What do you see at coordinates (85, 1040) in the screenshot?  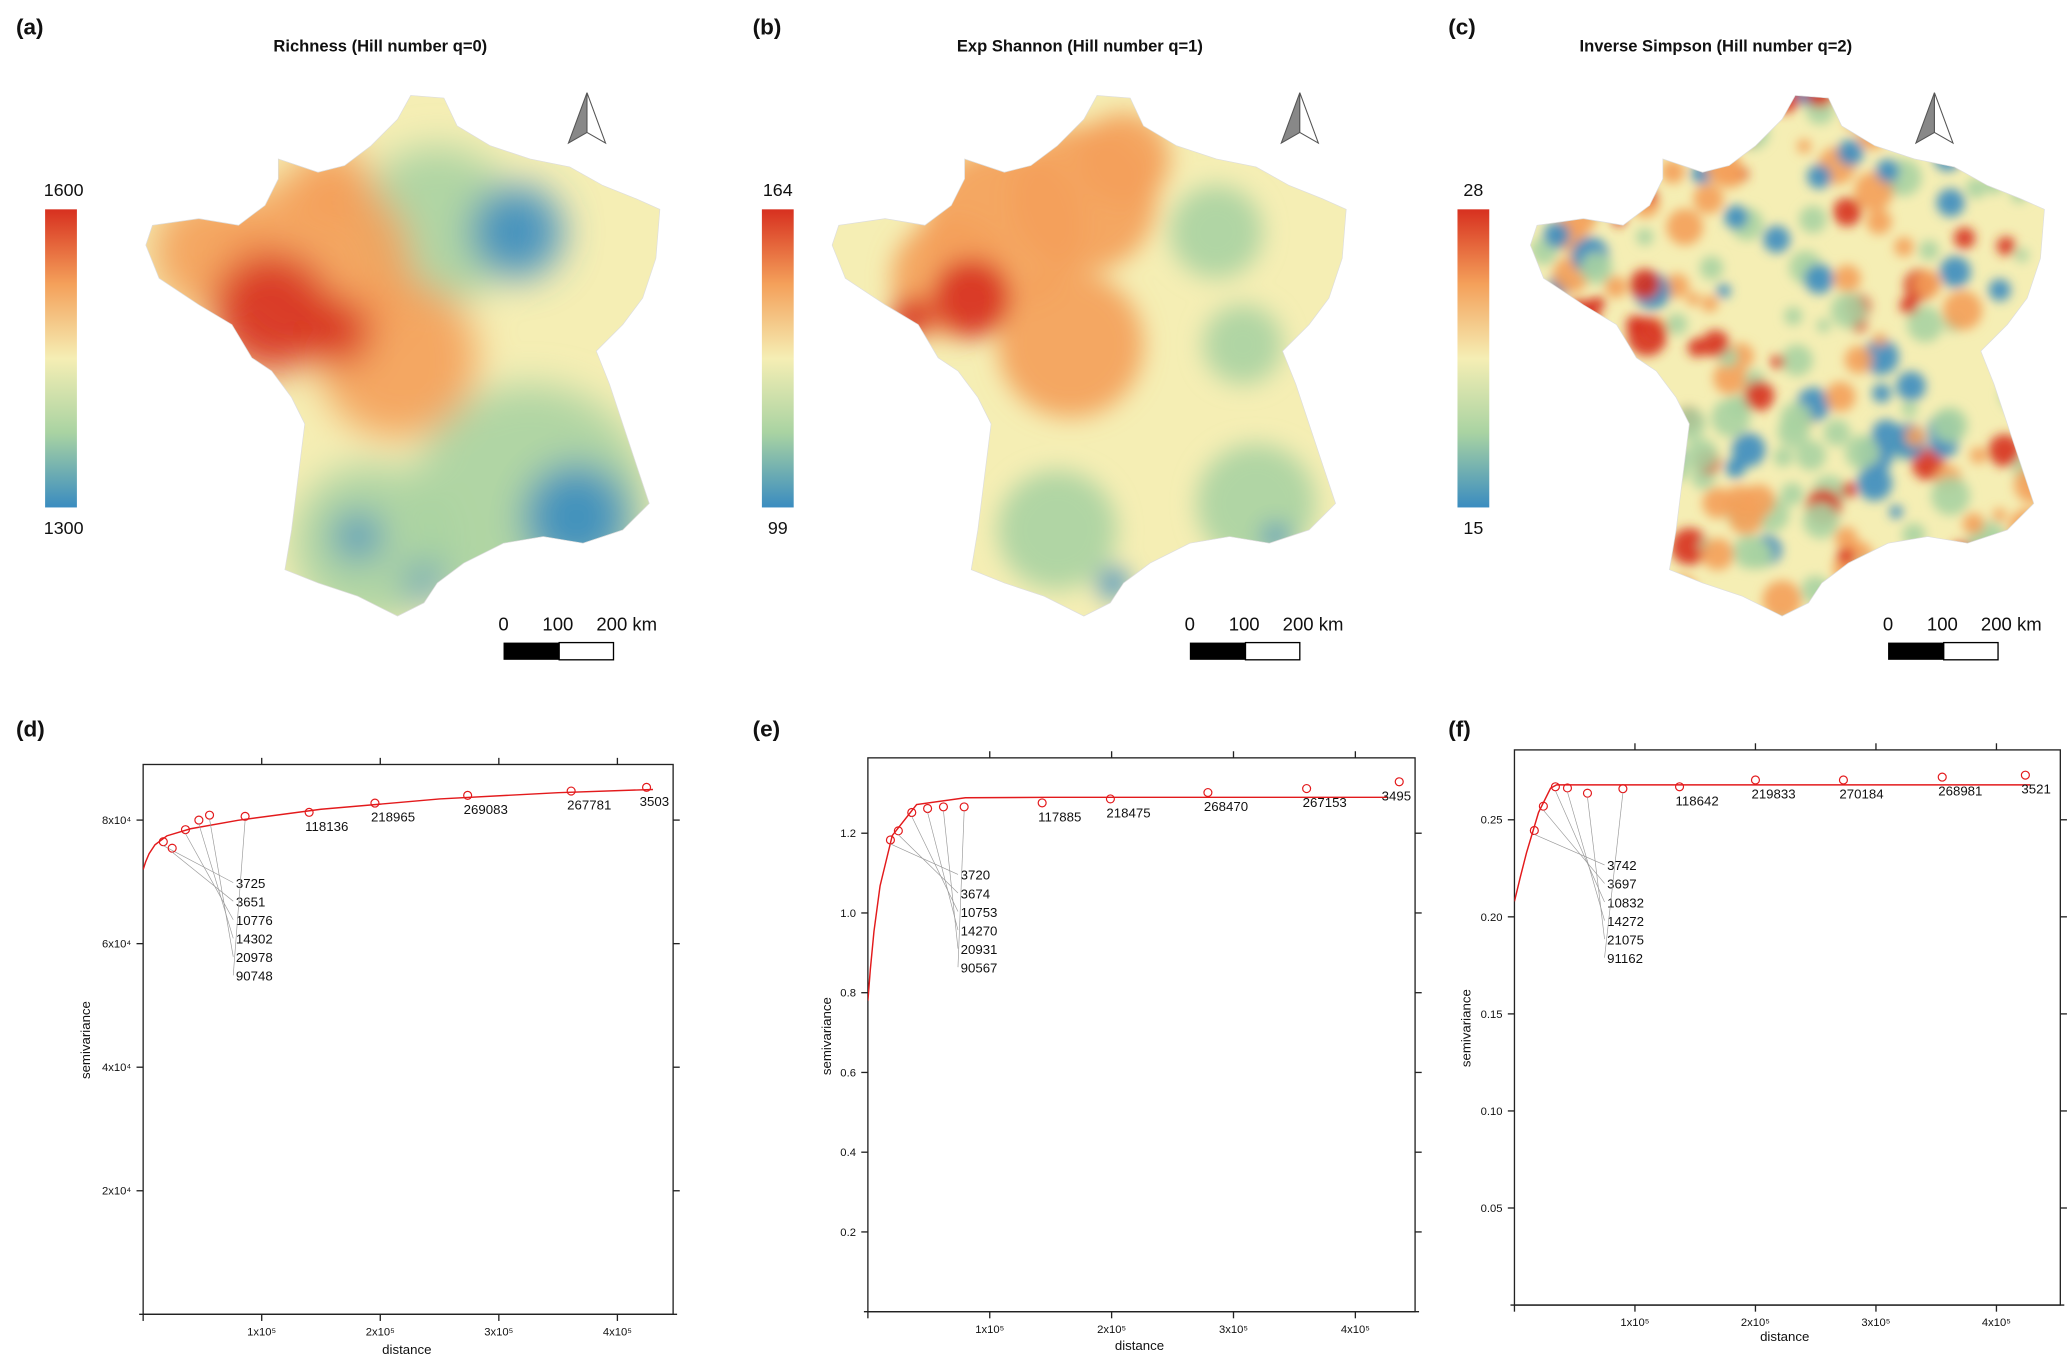 I see `y-axis-label: semivariance` at bounding box center [85, 1040].